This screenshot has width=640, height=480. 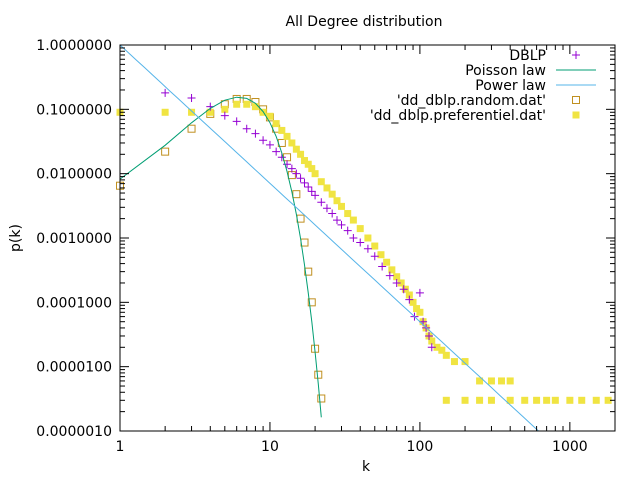 I want to click on y-tick-label: 1.0000000, so click(x=74, y=46).